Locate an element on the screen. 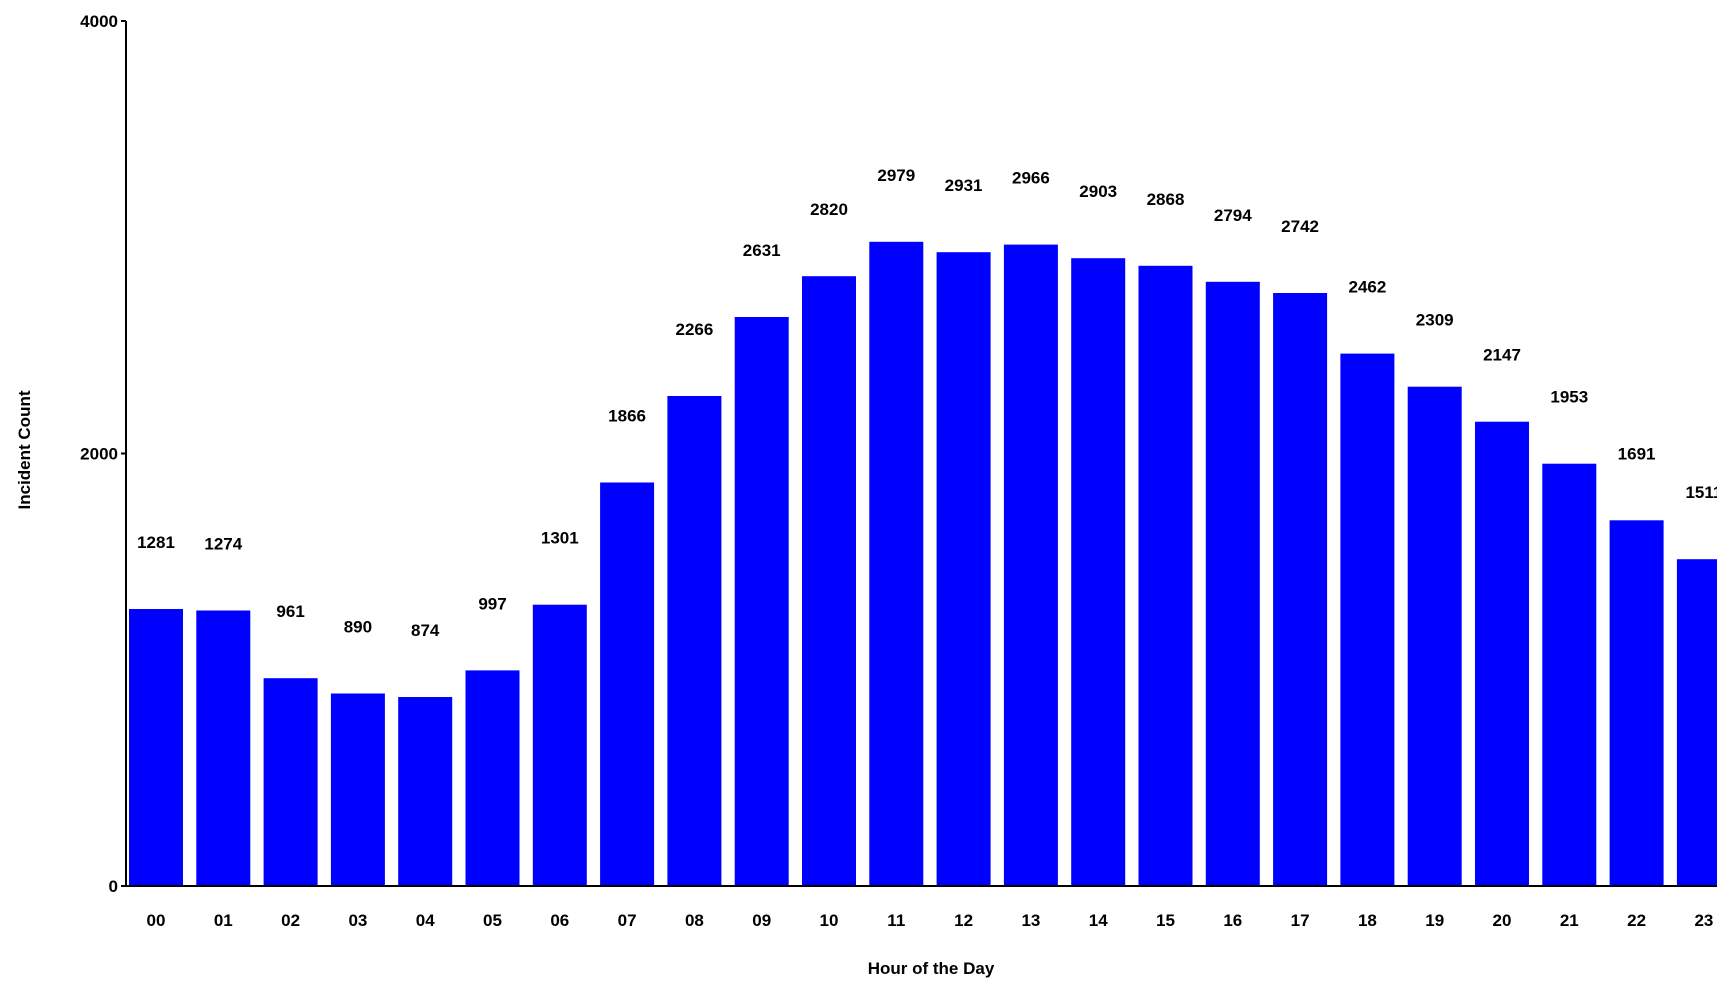 Image resolution: width=1717 pixels, height=987 pixels. x-tick-label: 18 is located at coordinates (1367, 920).